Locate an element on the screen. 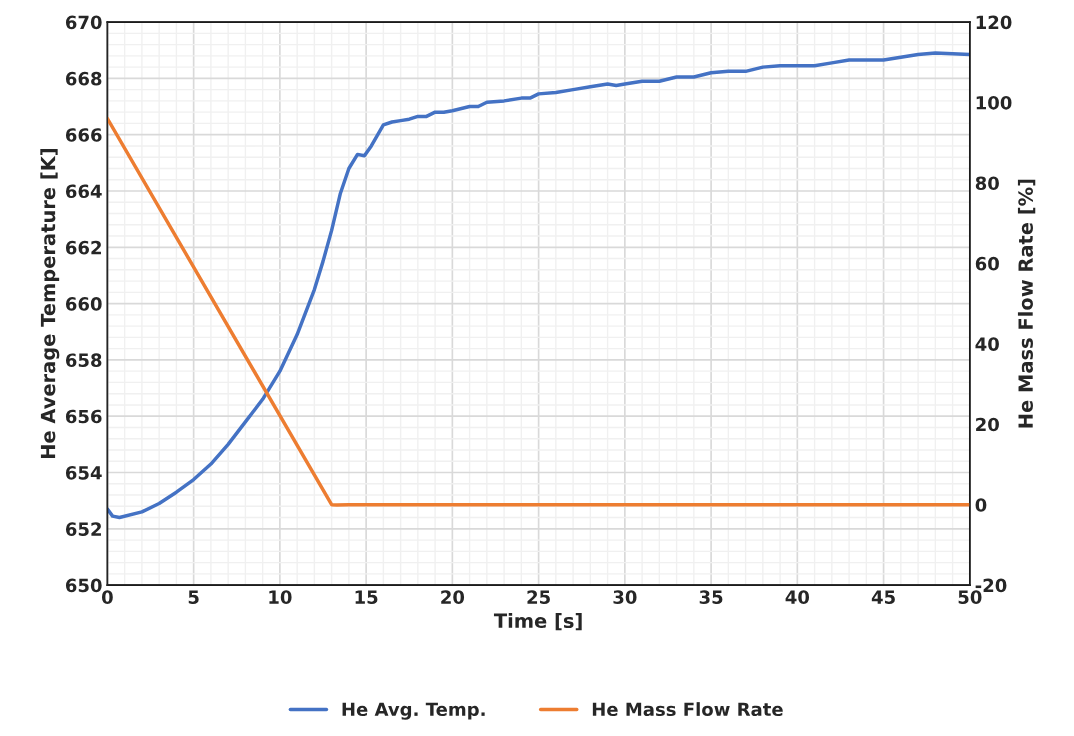 The height and width of the screenshot is (736, 1074). y-tick-label: 664 is located at coordinates (83, 191).